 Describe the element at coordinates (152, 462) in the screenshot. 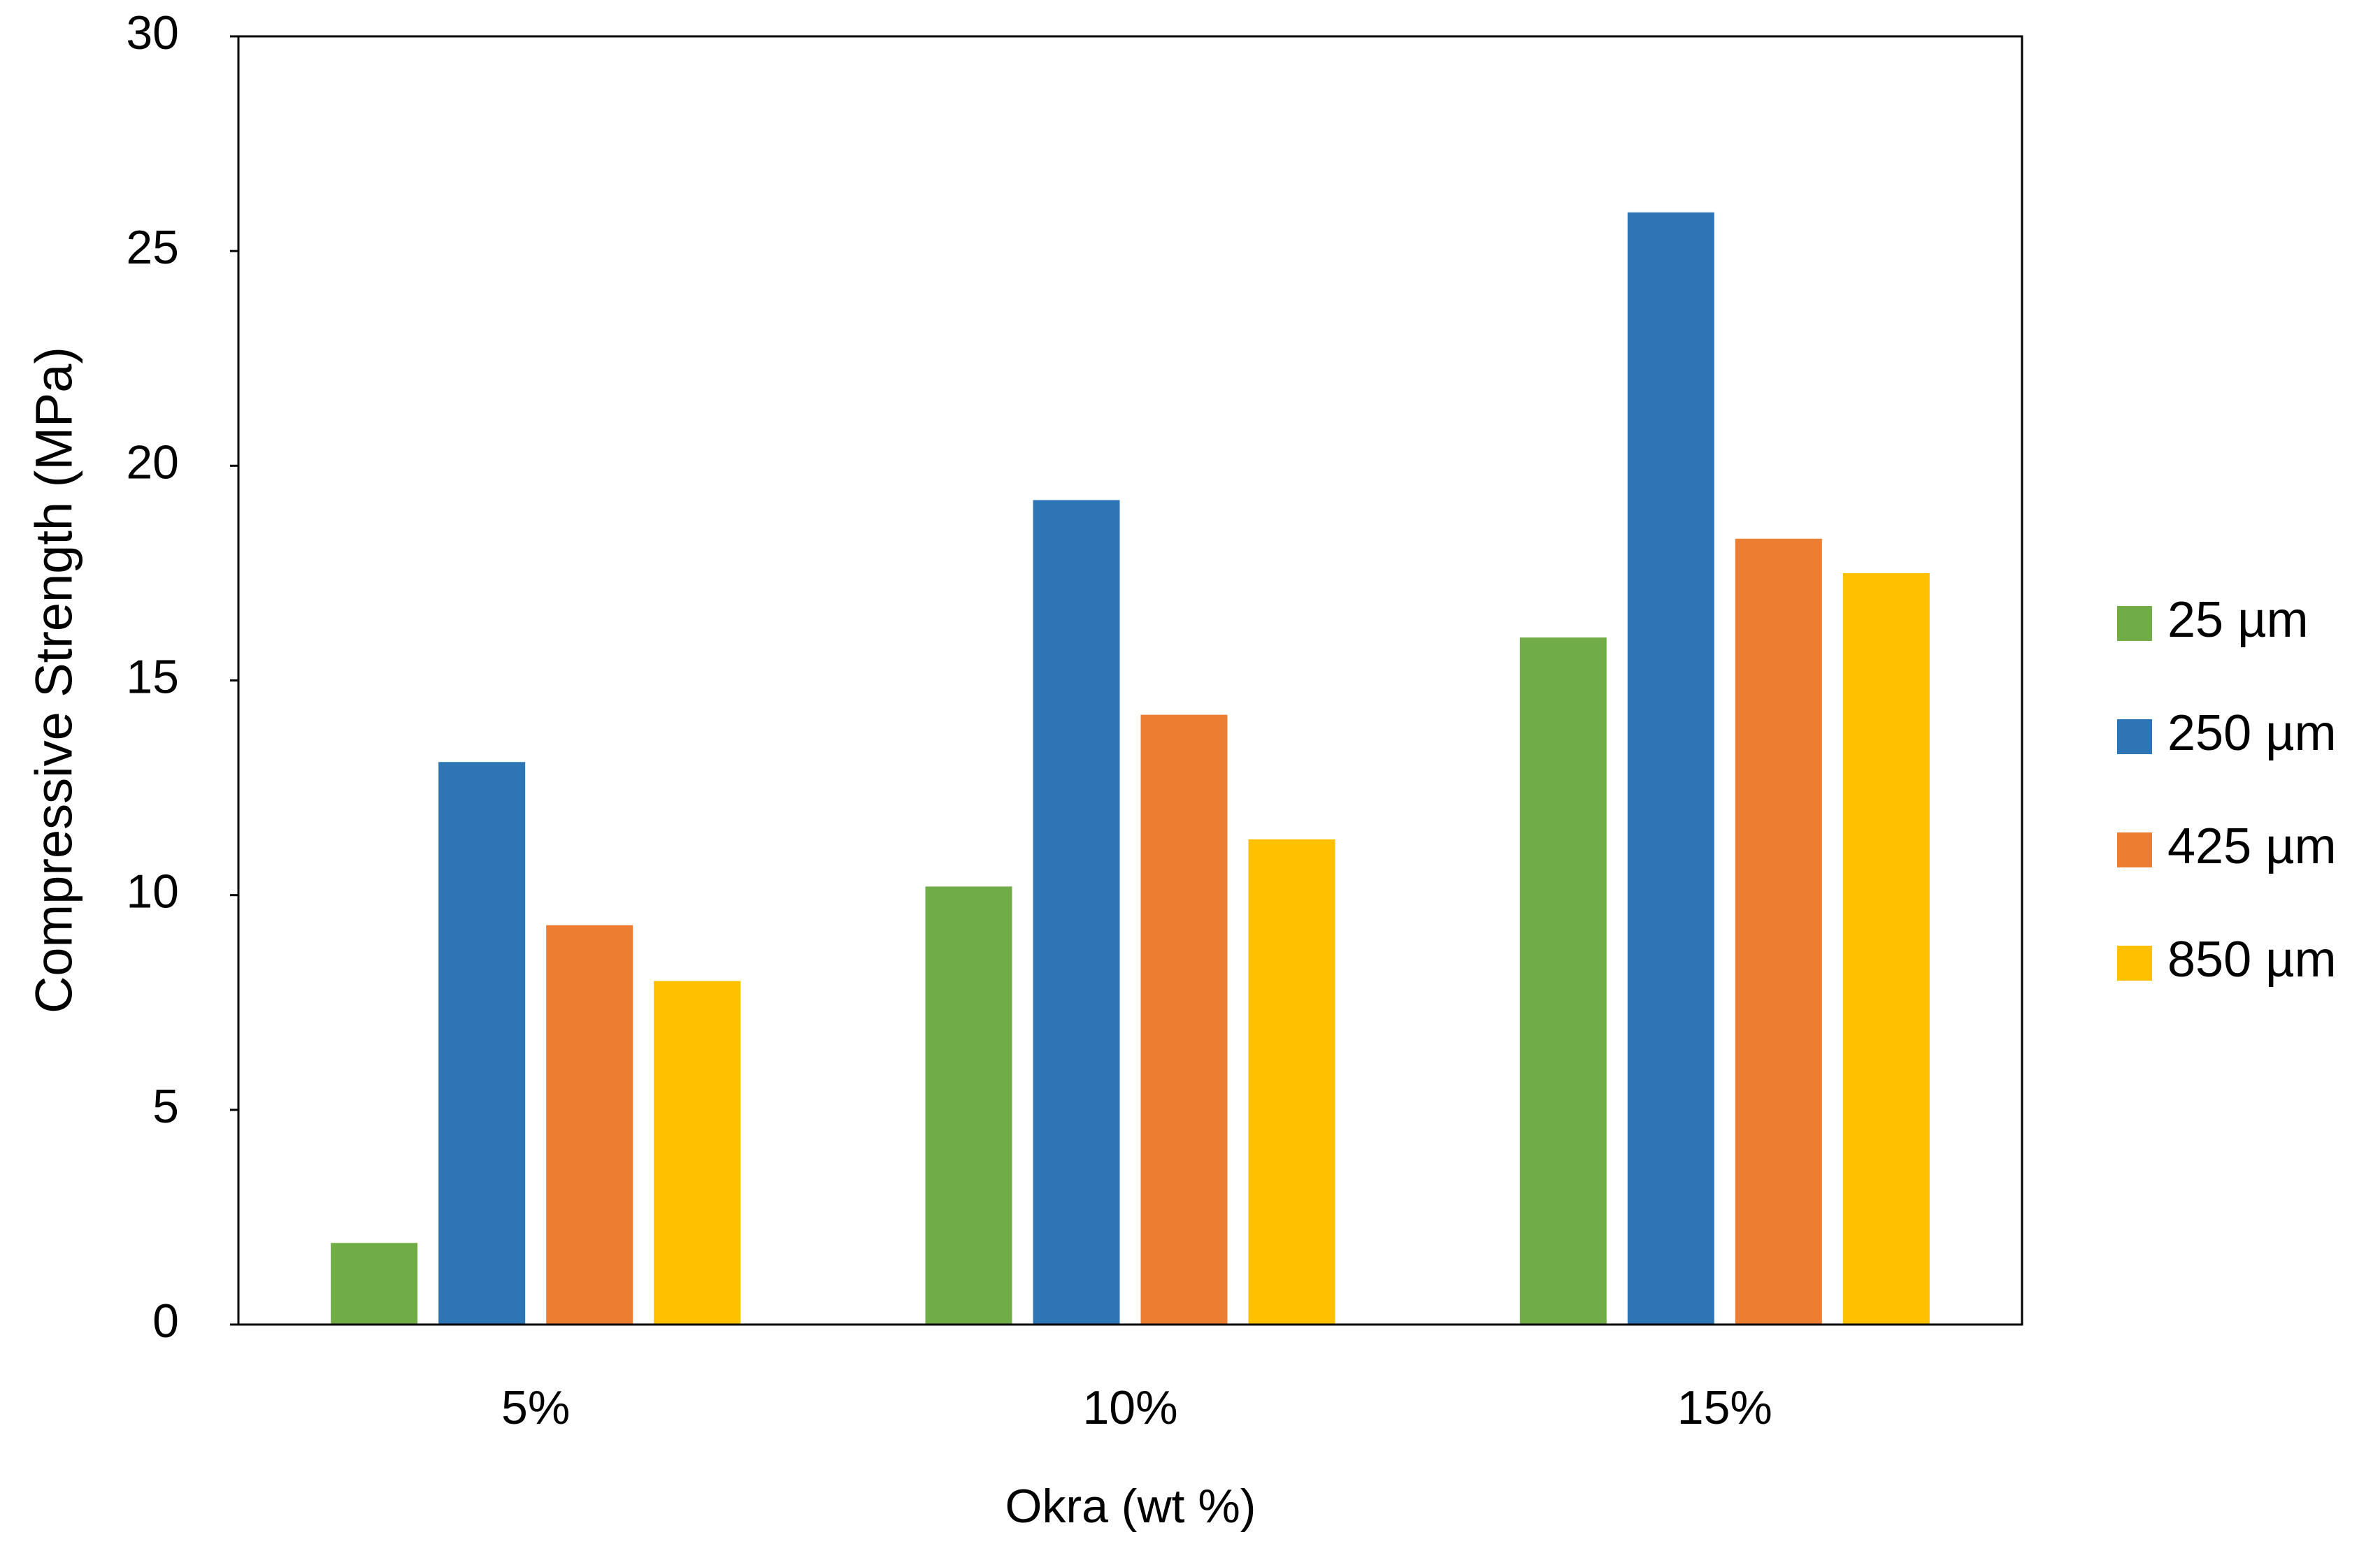

I see `y-tick-label: 20` at that location.